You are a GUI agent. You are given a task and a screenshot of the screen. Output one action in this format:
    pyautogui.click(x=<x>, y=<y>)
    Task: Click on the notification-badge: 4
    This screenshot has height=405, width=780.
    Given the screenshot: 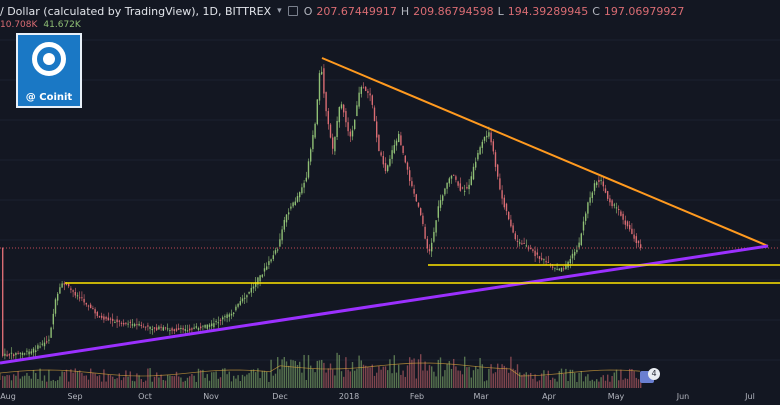 What is the action you would take?
    pyautogui.click(x=652, y=376)
    